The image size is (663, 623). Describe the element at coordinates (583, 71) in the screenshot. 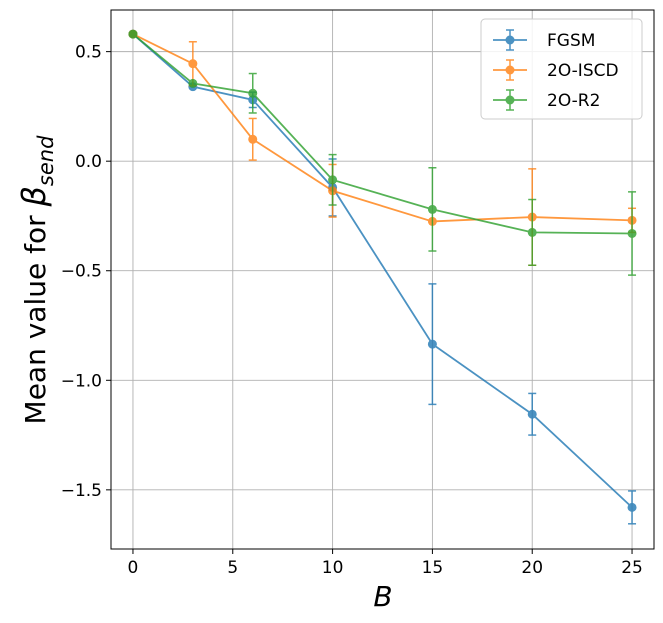

I see `legend-label: 2O-ISCD` at that location.